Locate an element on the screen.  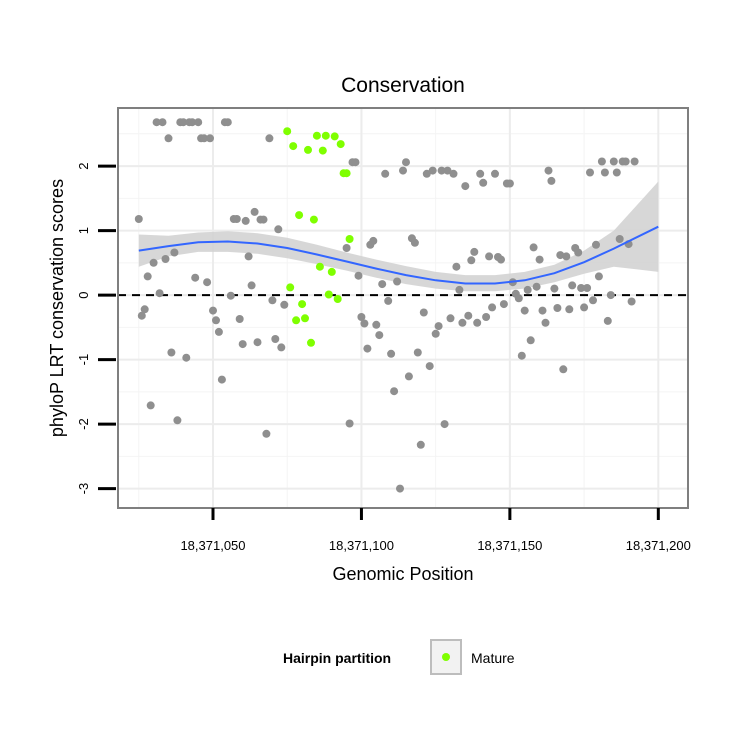
smooth-line is located at coordinates (398, 255).